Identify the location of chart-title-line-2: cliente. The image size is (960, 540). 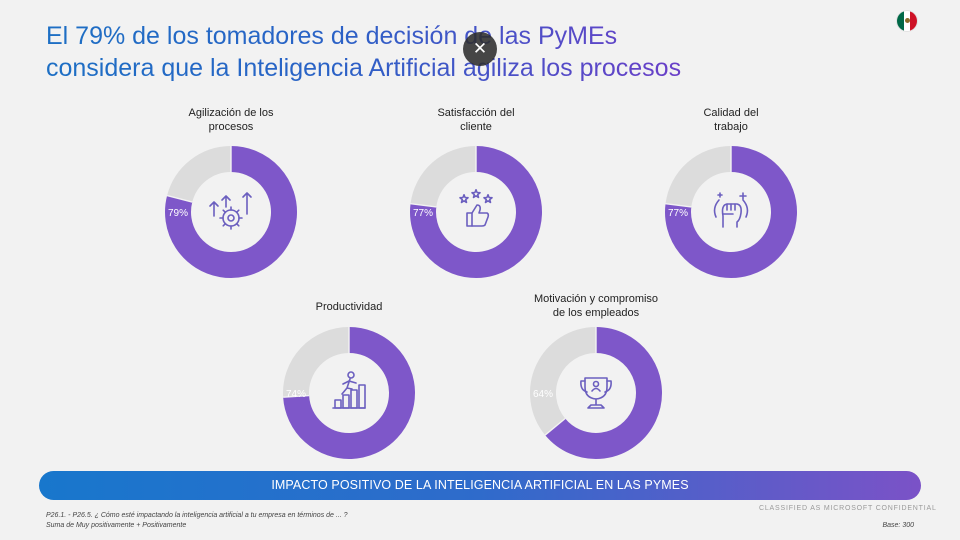
(476, 127).